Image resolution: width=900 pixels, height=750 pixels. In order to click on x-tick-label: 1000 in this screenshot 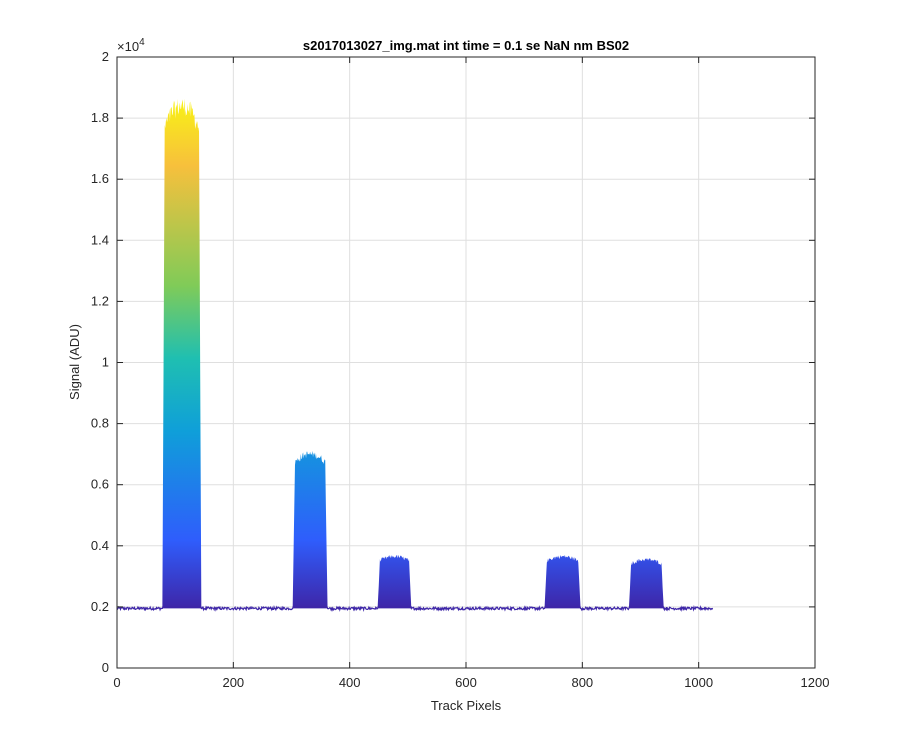, I will do `click(698, 682)`.